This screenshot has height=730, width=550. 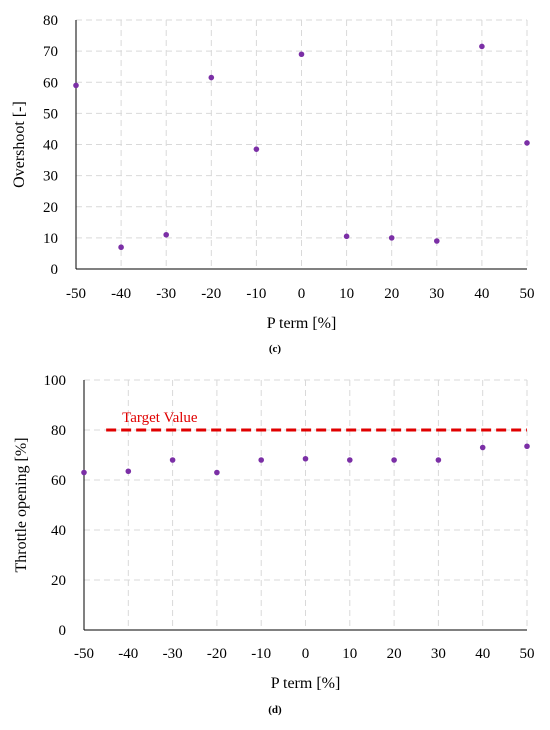 I want to click on y-tick-label: 30, so click(x=50, y=177).